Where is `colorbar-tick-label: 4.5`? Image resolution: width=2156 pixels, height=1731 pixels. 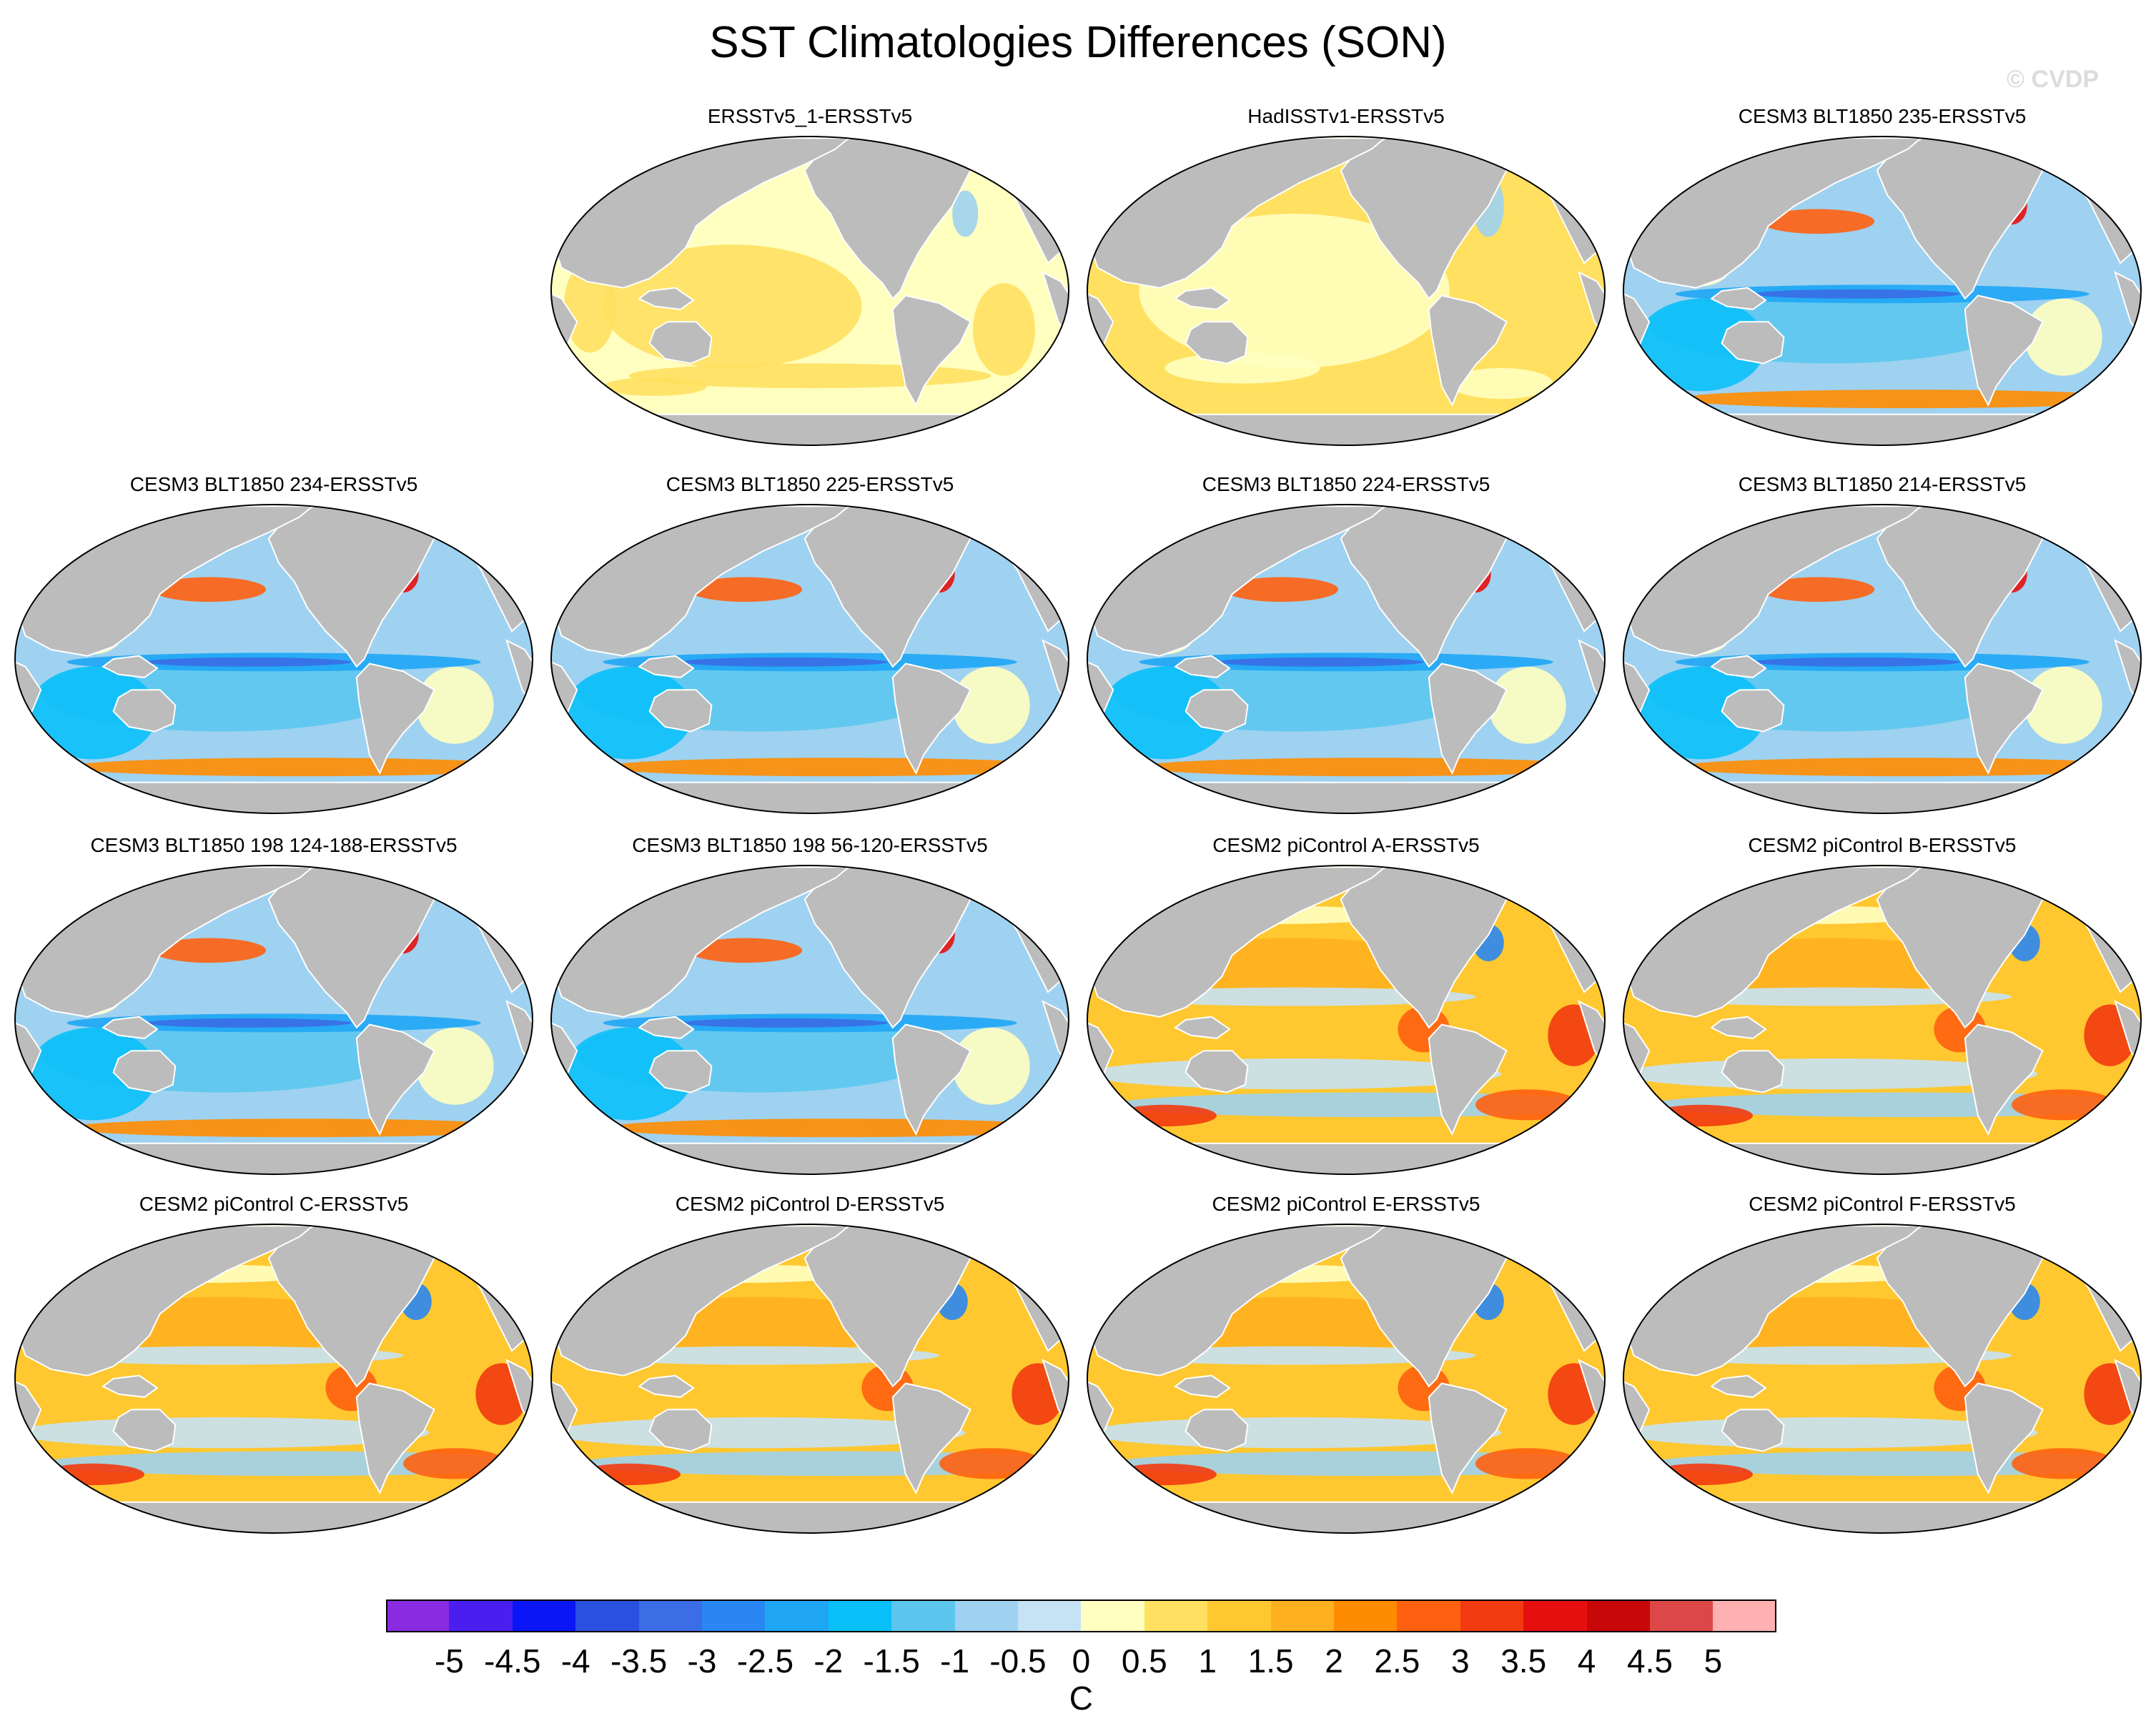
colorbar-tick-label: 4.5 is located at coordinates (1650, 1661).